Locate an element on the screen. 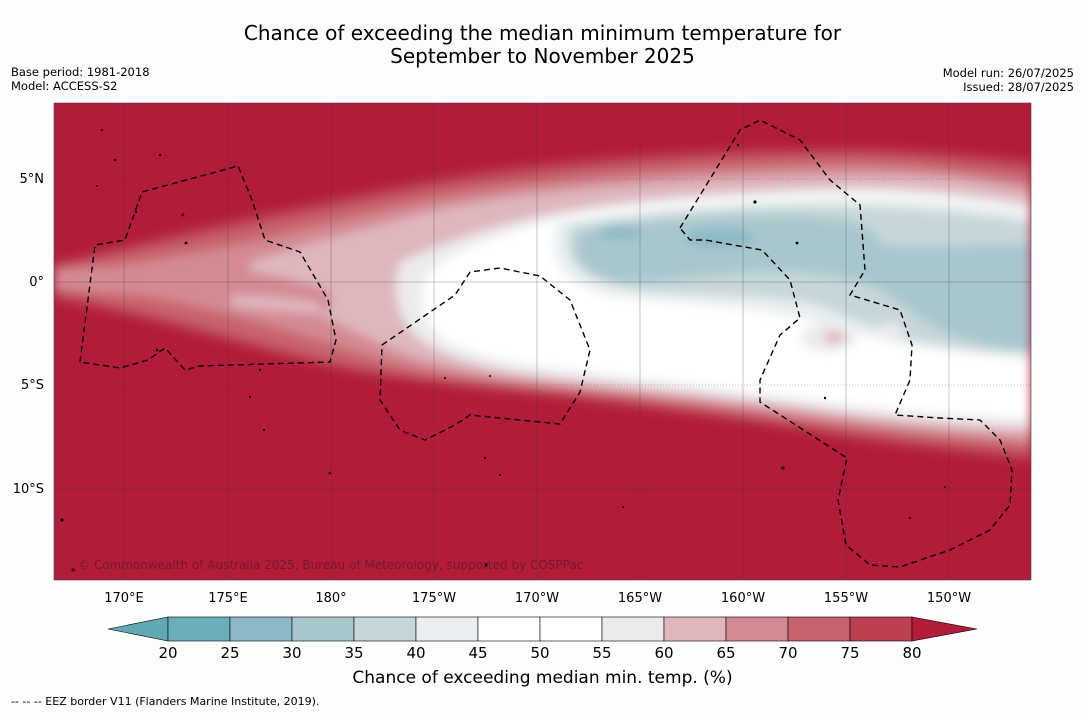 Image resolution: width=1085 pixels, height=713 pixels. lon-label-160w: 160°W is located at coordinates (743, 598).